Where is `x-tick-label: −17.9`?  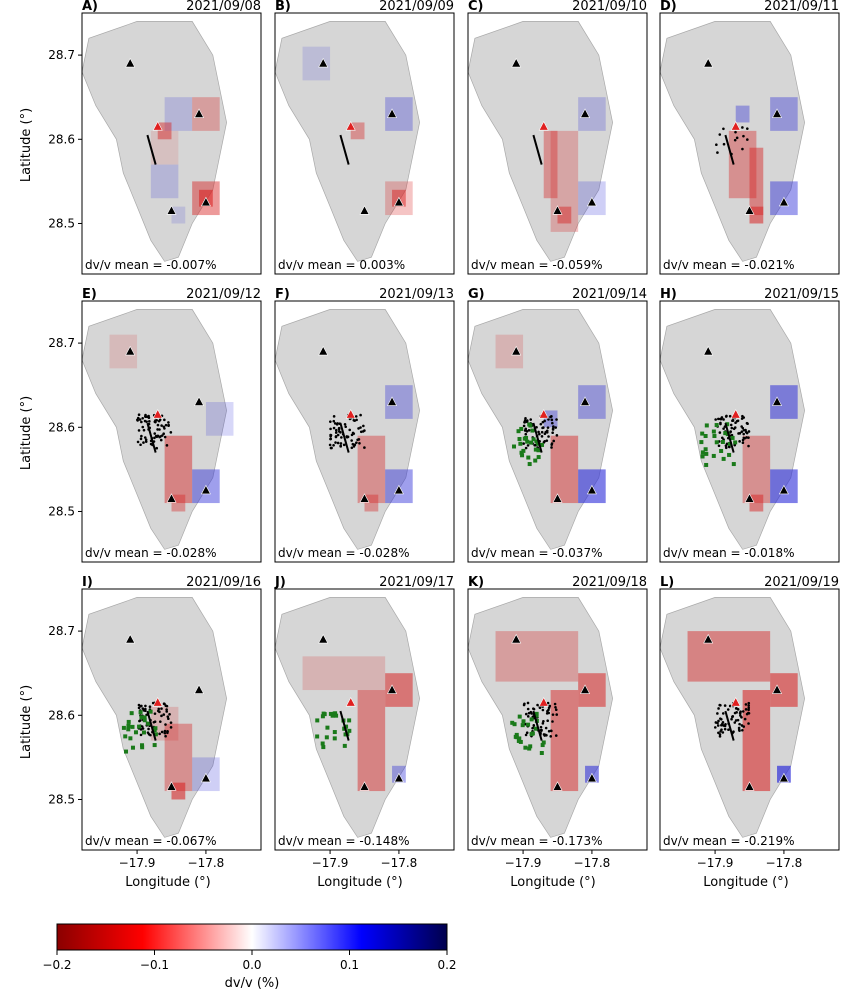
x-tick-label: −17.9 is located at coordinates (137, 863).